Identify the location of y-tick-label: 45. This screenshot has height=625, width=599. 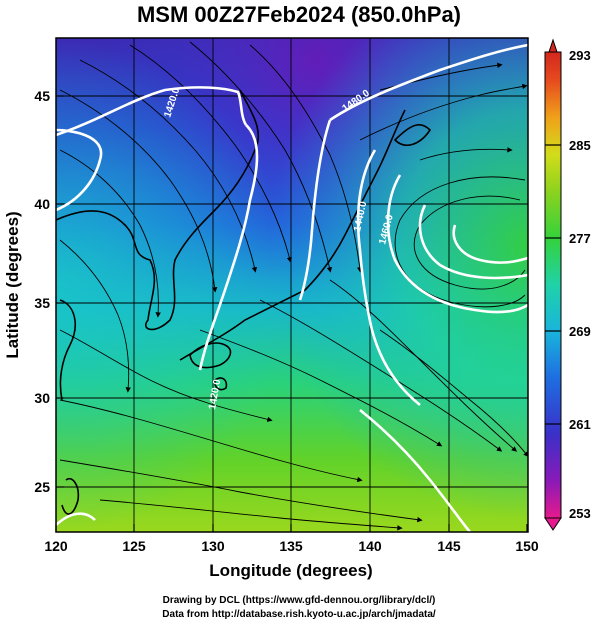
(42, 96).